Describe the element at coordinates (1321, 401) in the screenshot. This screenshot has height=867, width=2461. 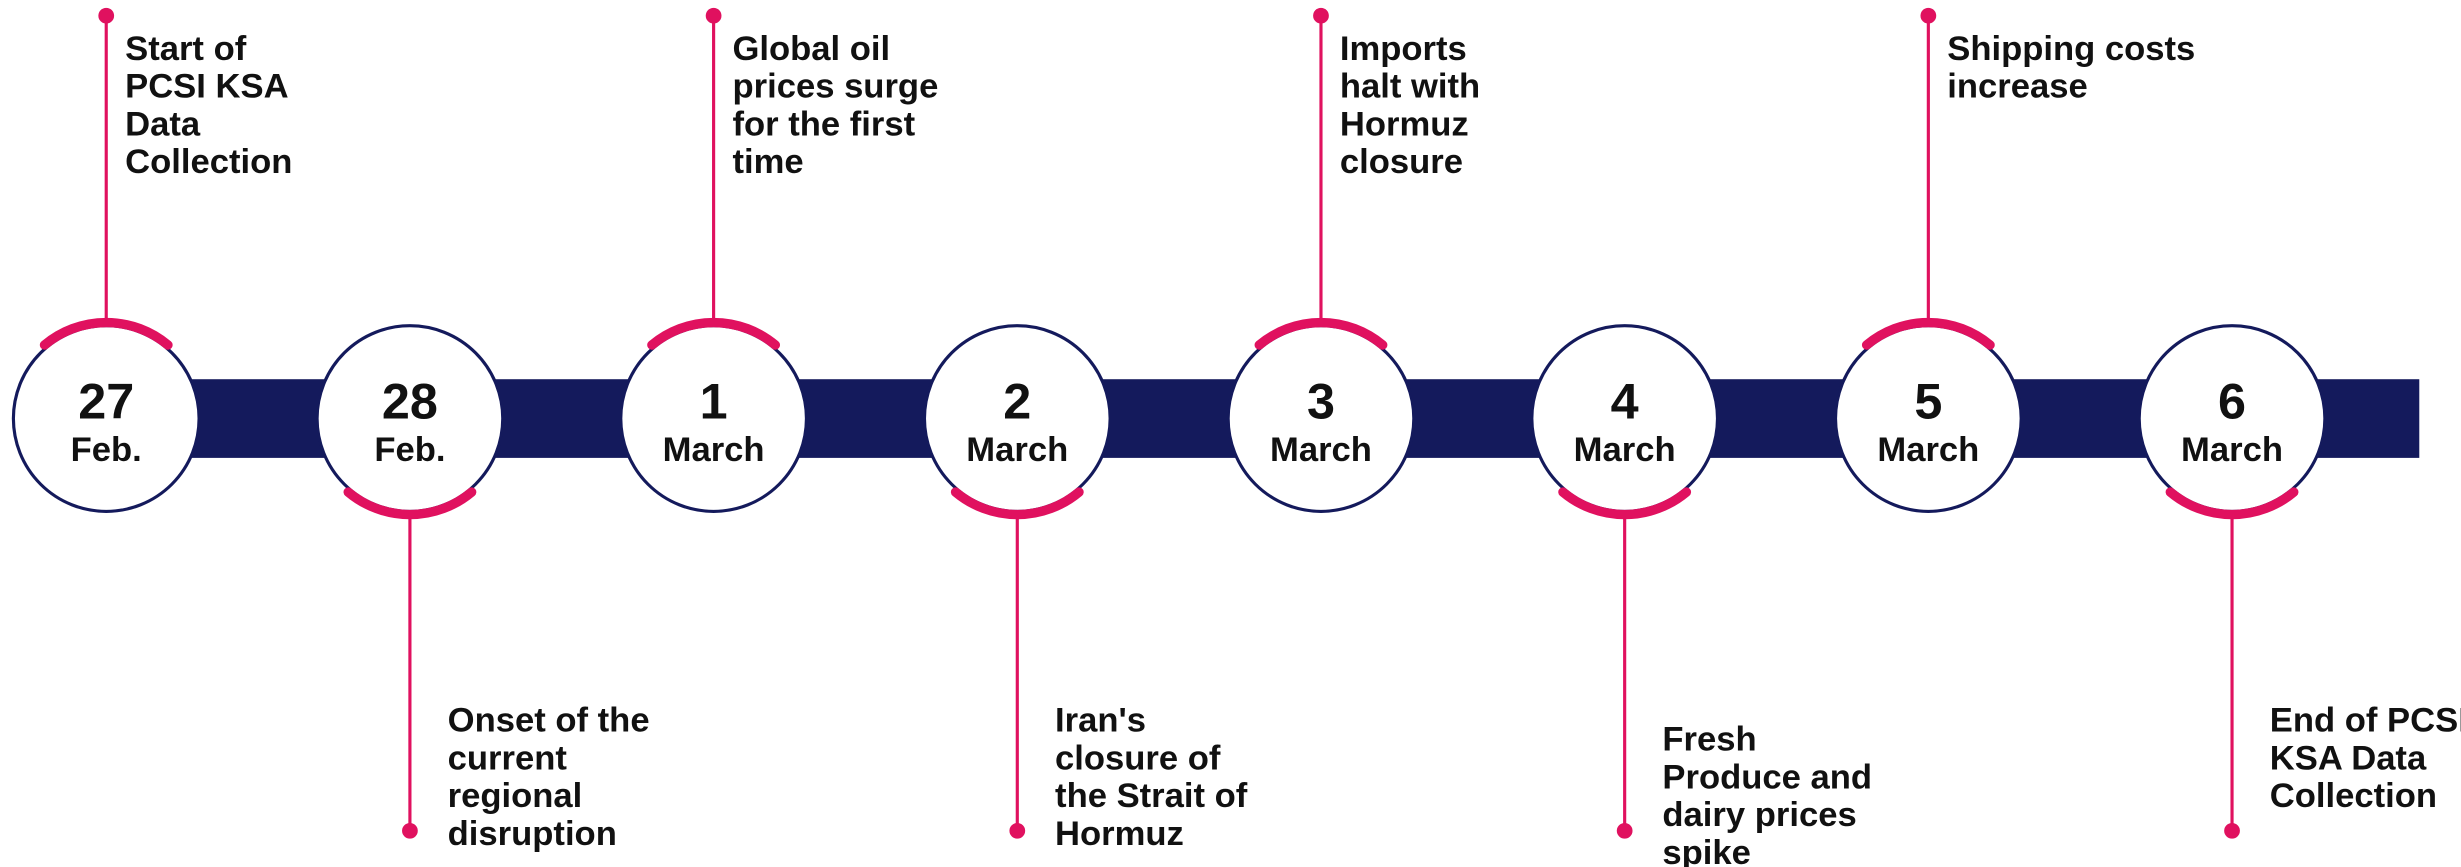
I see `date-day: 3` at that location.